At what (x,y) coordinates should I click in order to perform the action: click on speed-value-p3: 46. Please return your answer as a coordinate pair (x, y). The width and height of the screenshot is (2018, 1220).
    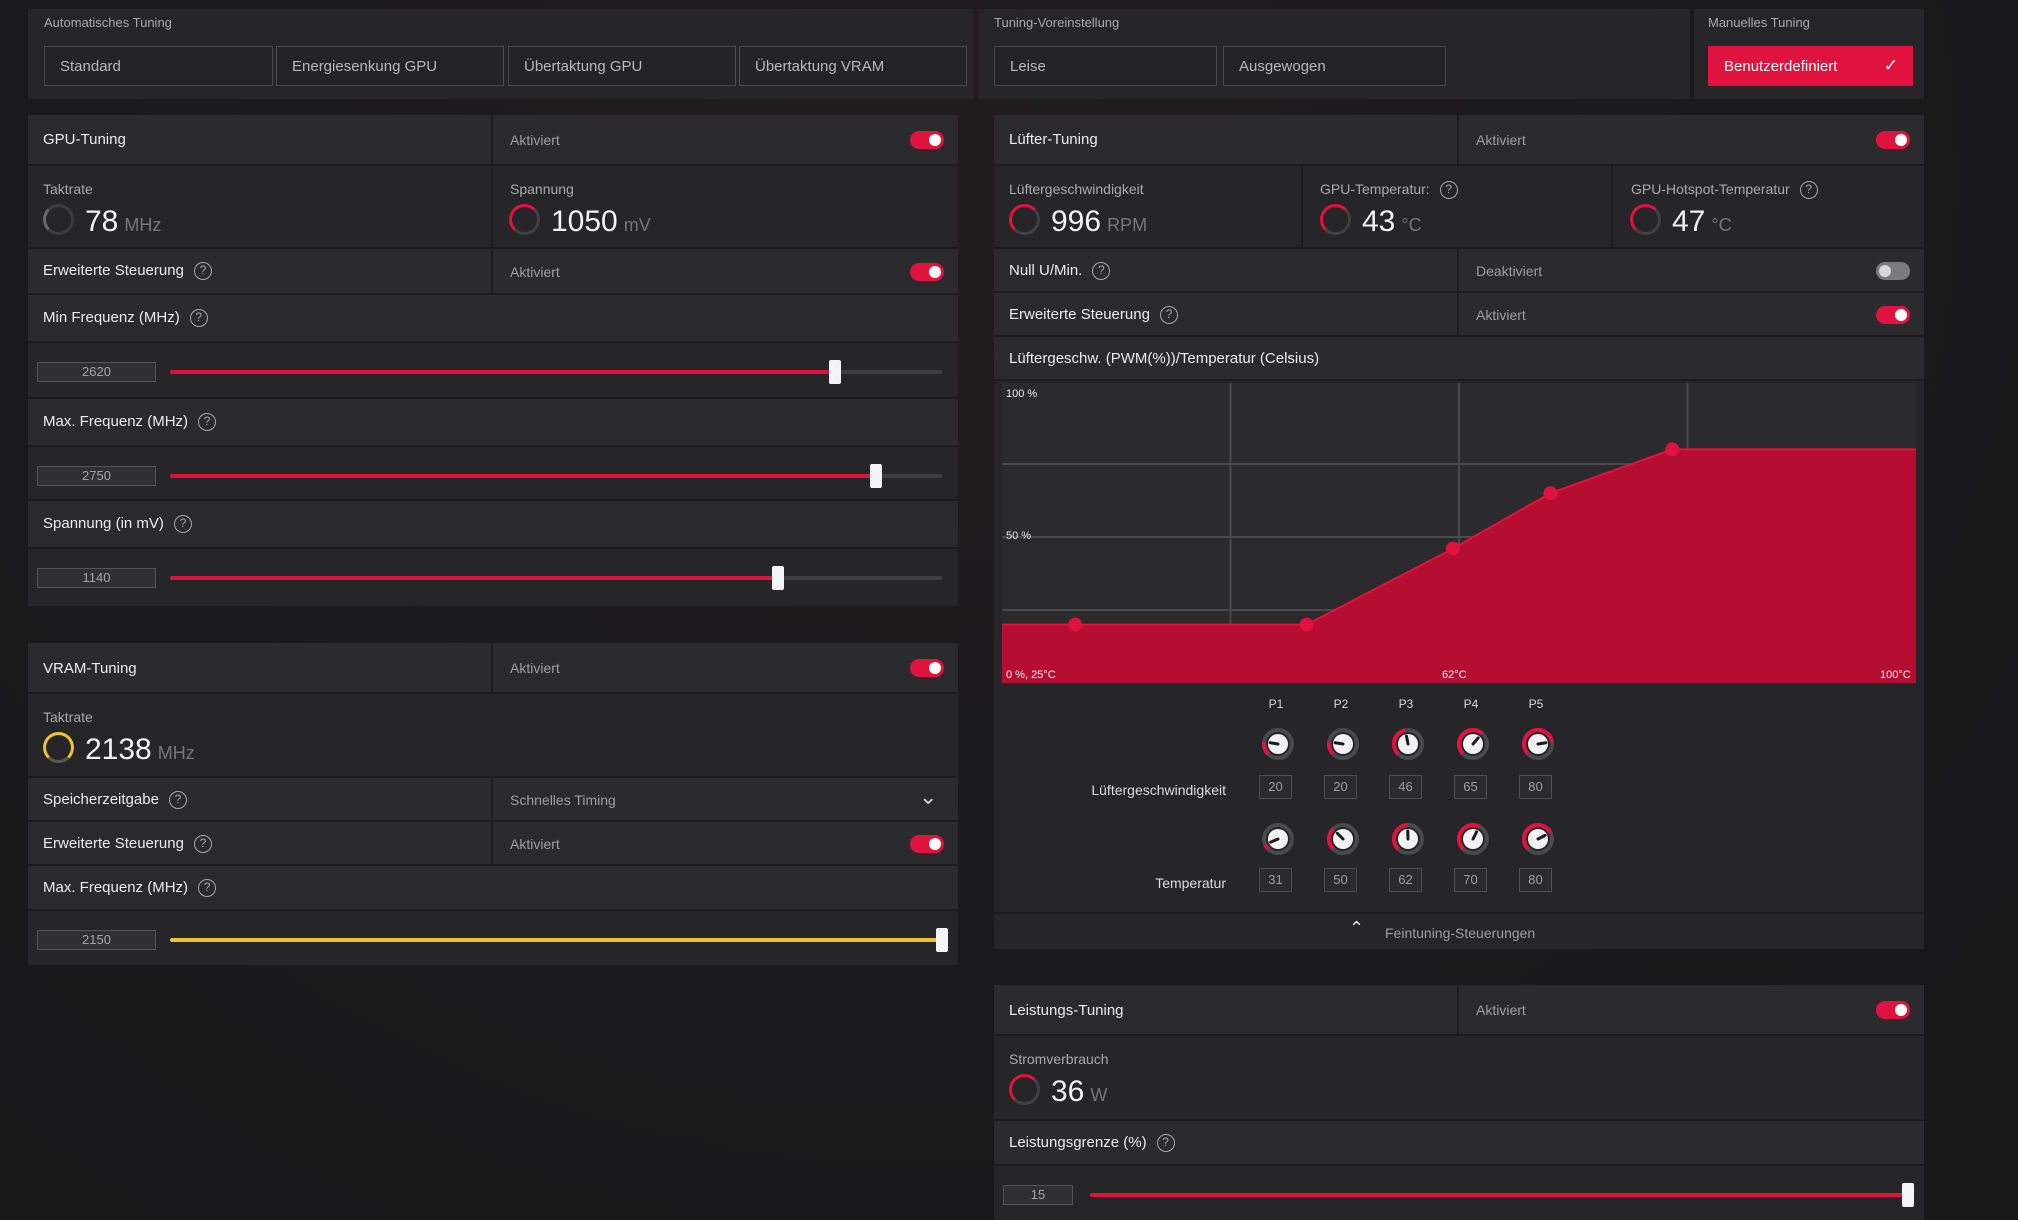
    Looking at the image, I should click on (1405, 787).